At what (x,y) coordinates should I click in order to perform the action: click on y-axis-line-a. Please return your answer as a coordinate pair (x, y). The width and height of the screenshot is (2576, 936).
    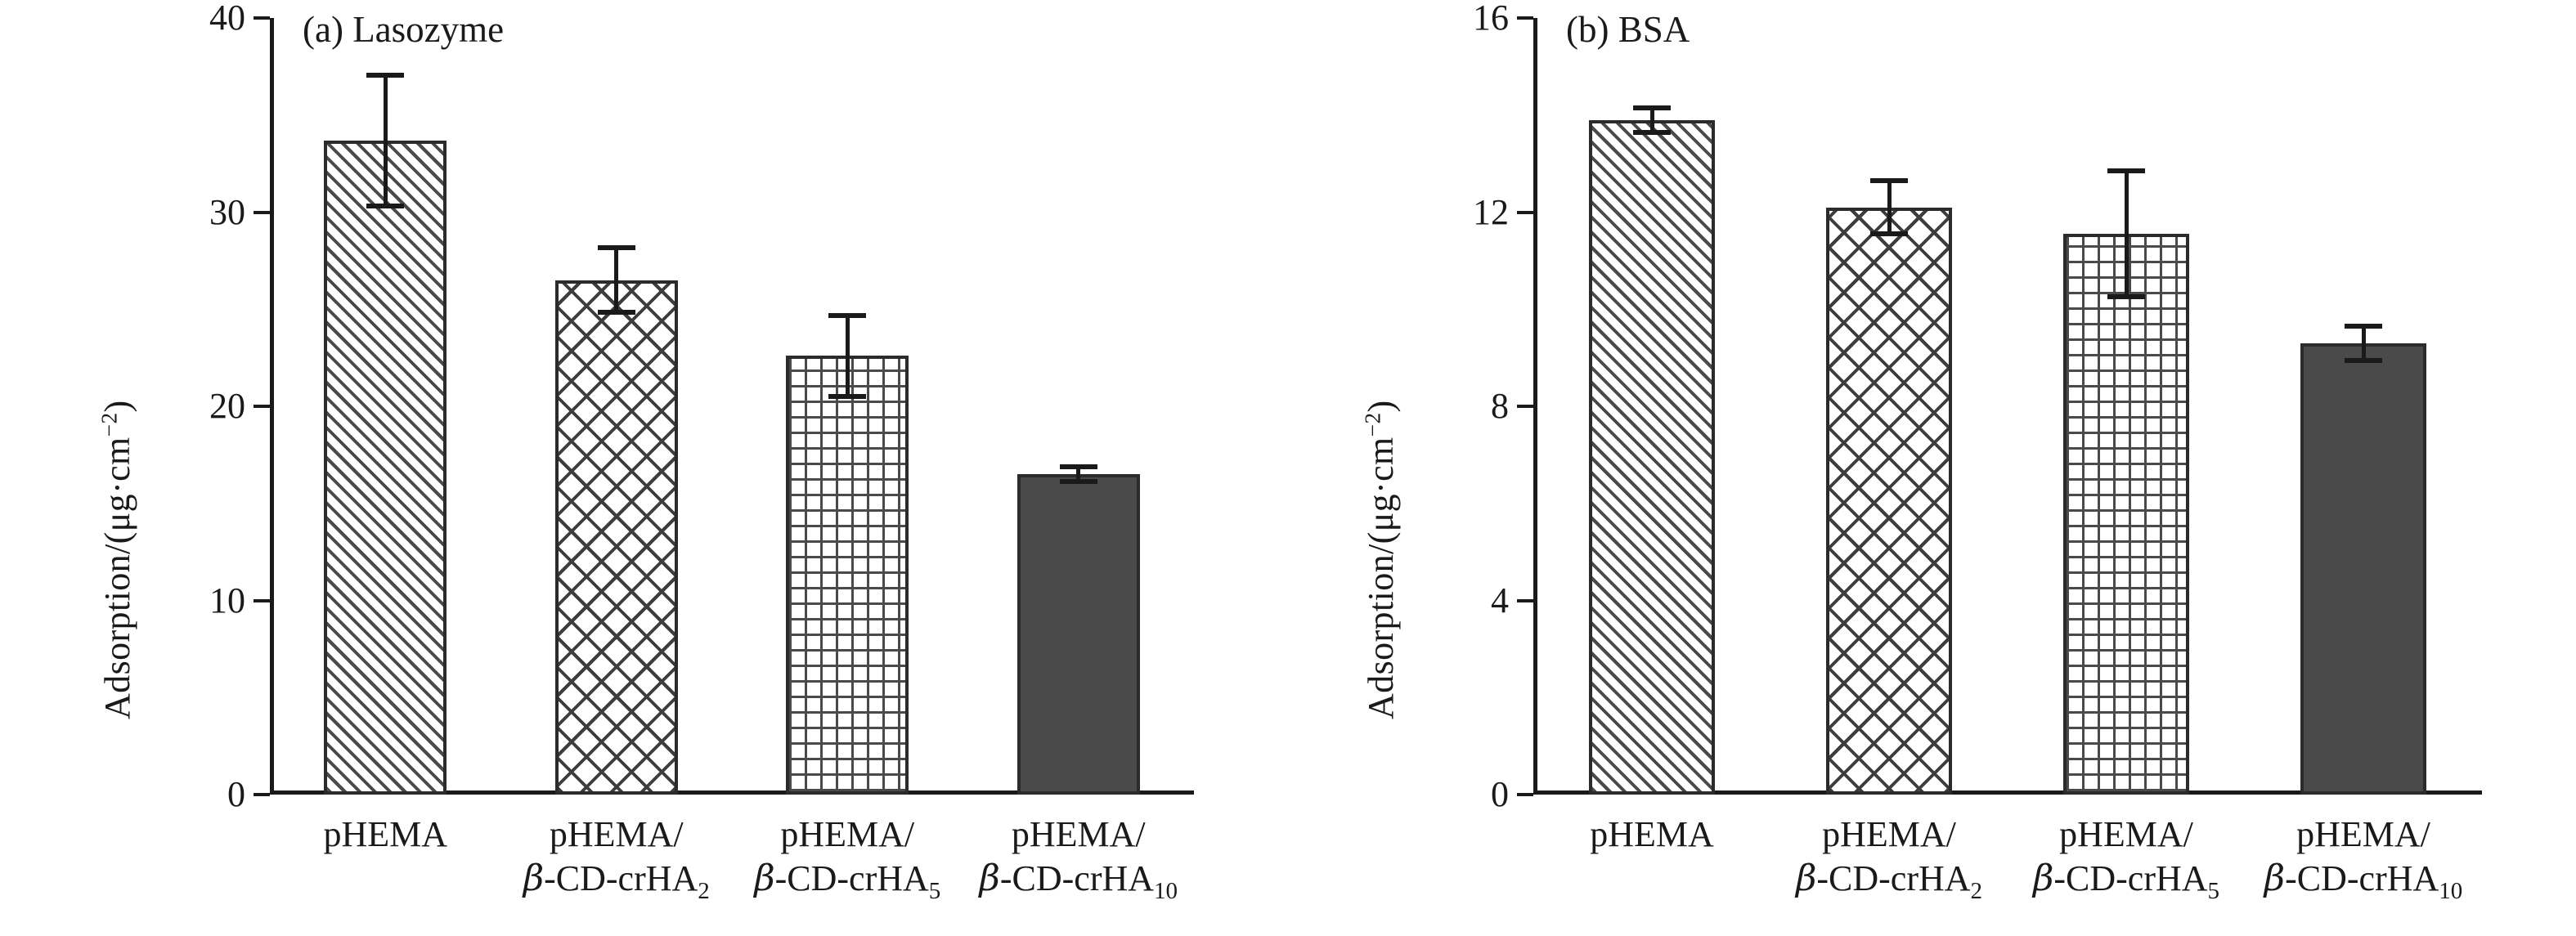
    Looking at the image, I should click on (272, 406).